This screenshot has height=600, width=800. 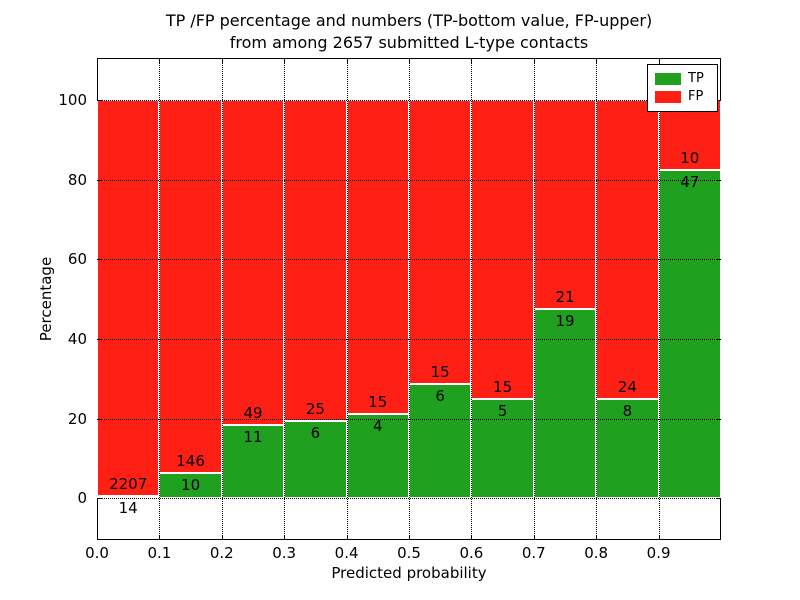 I want to click on tp-count-label: 4, so click(x=378, y=426).